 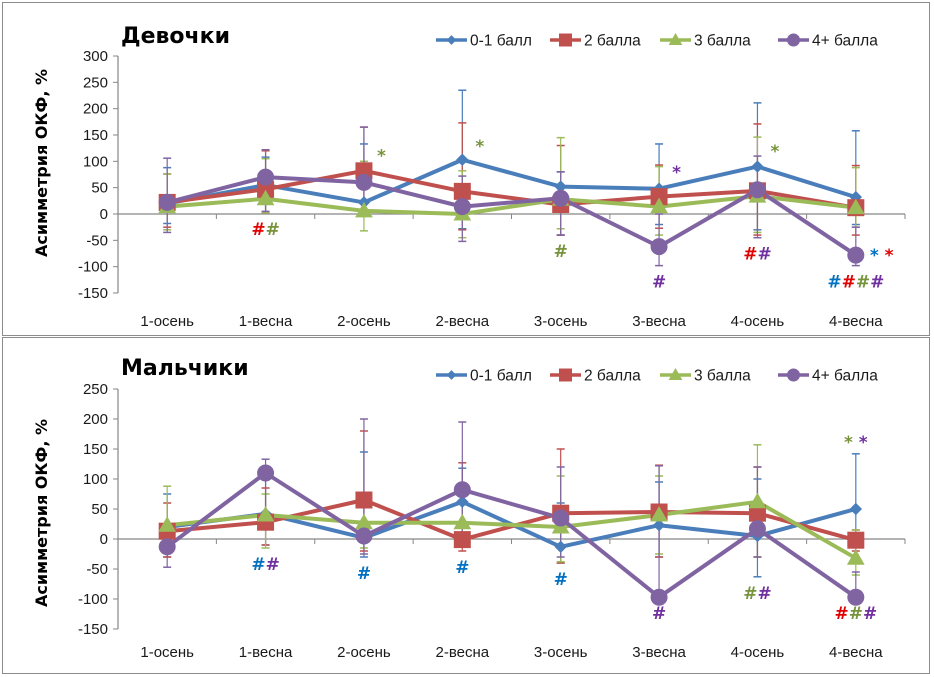 What do you see at coordinates (185, 368) in the screenshot?
I see `chart-title: Мальчики` at bounding box center [185, 368].